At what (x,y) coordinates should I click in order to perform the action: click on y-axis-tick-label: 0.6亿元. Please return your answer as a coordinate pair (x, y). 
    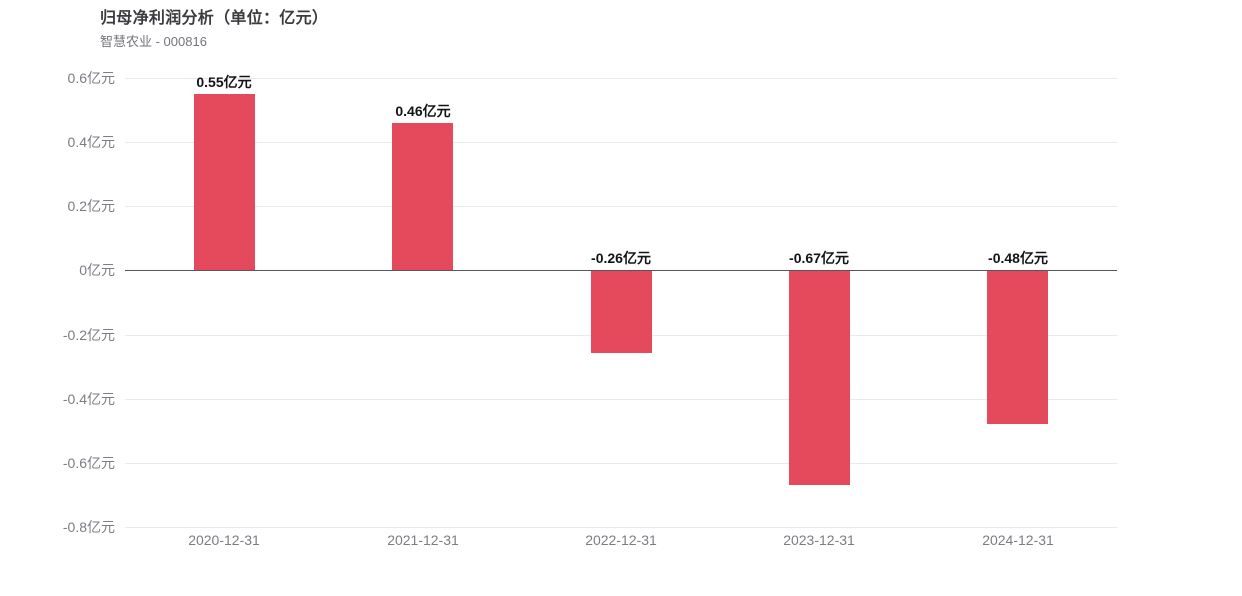
    Looking at the image, I should click on (91, 78).